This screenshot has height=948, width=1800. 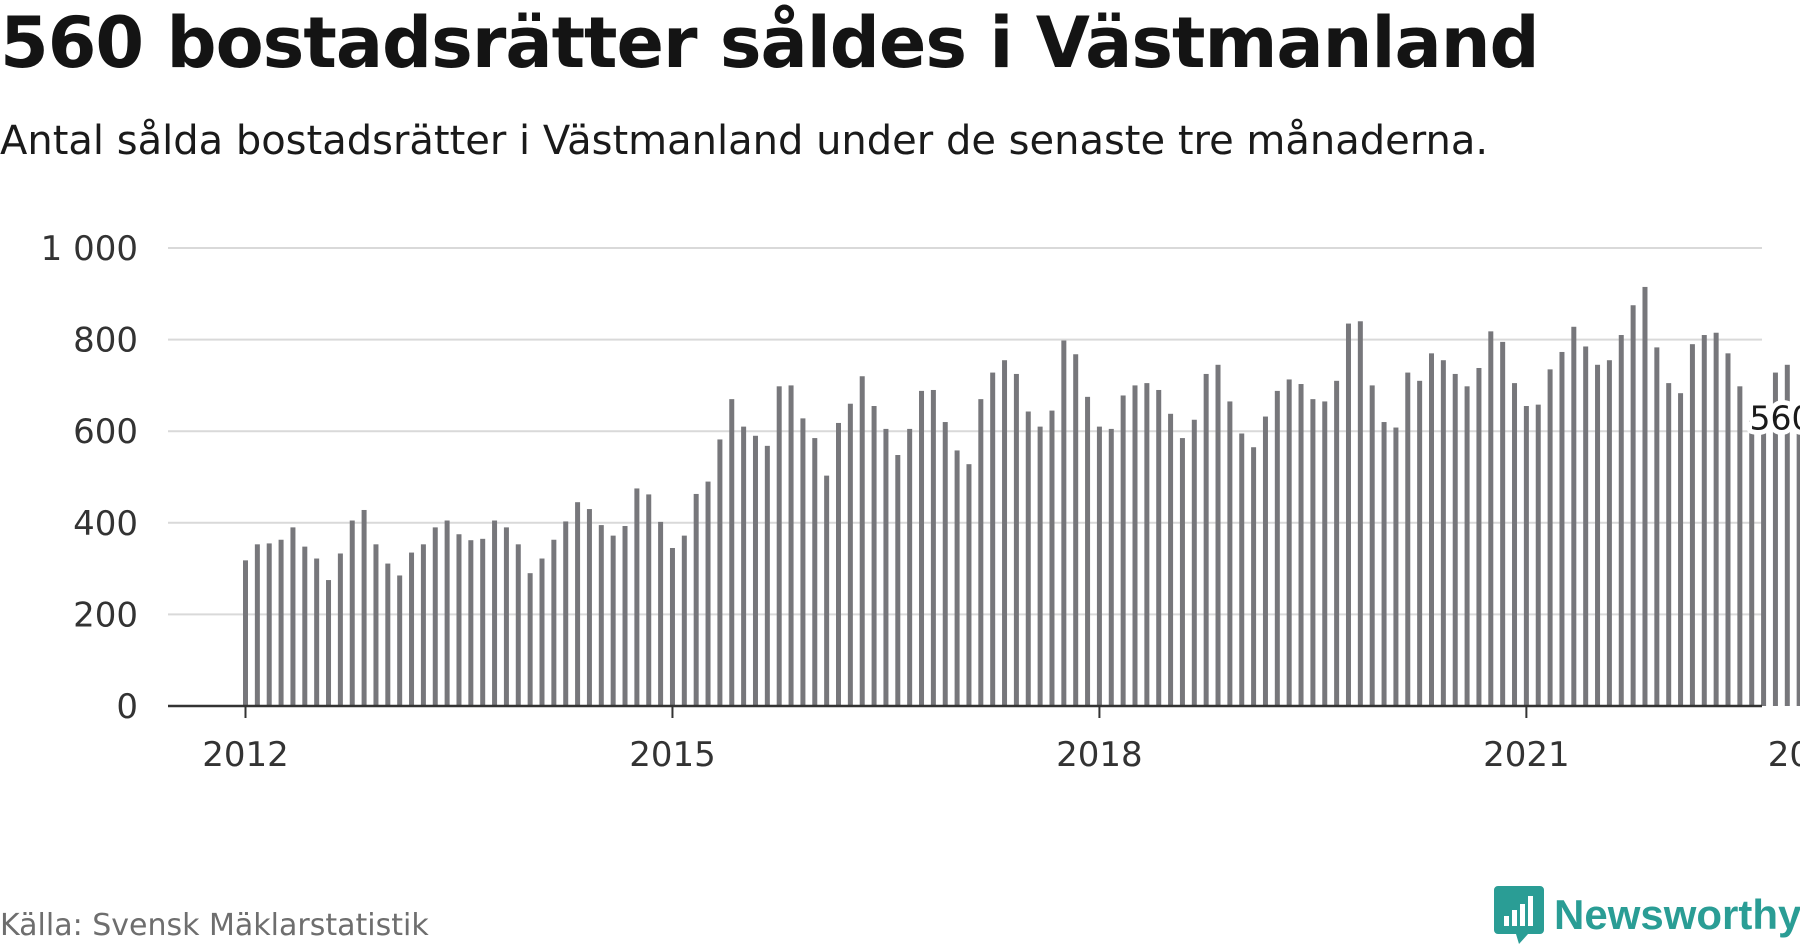 What do you see at coordinates (214, 925) in the screenshot?
I see `source-note: Källa: Svensk Mäklarstatistik` at bounding box center [214, 925].